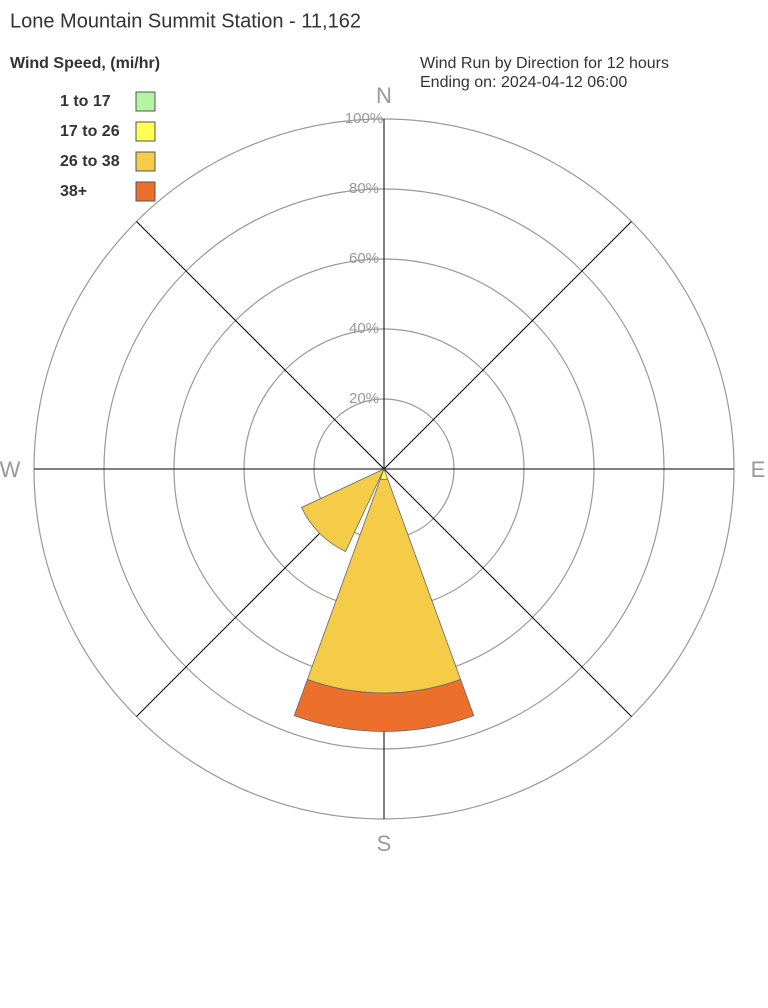 The height and width of the screenshot is (1008, 768). I want to click on r-tick-label: 100%, so click(364, 118).